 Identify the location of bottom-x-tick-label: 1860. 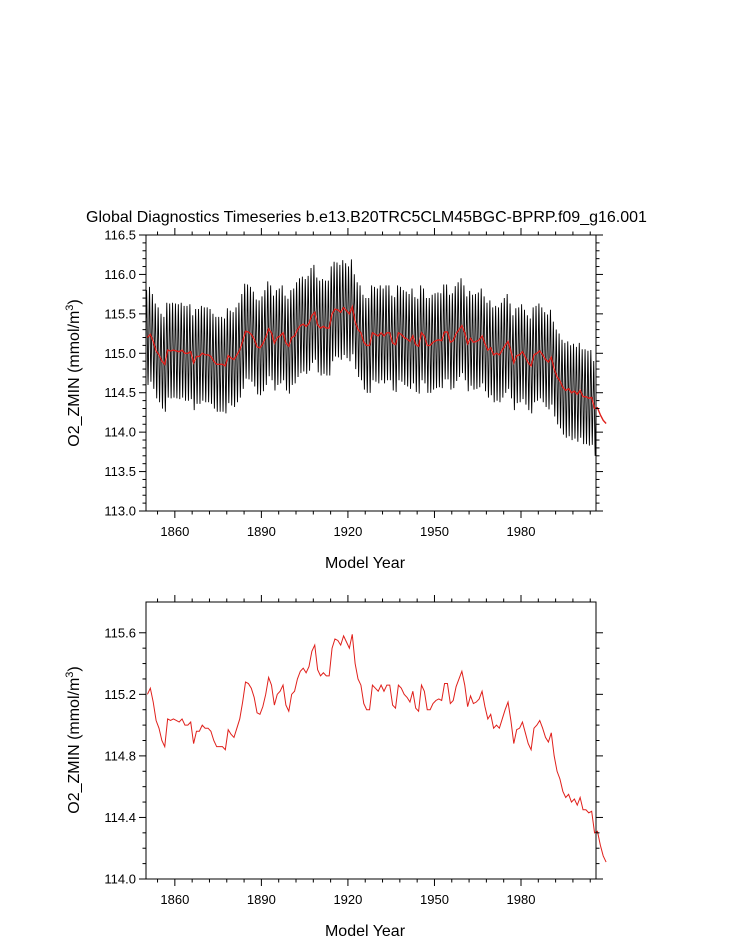
(174, 899).